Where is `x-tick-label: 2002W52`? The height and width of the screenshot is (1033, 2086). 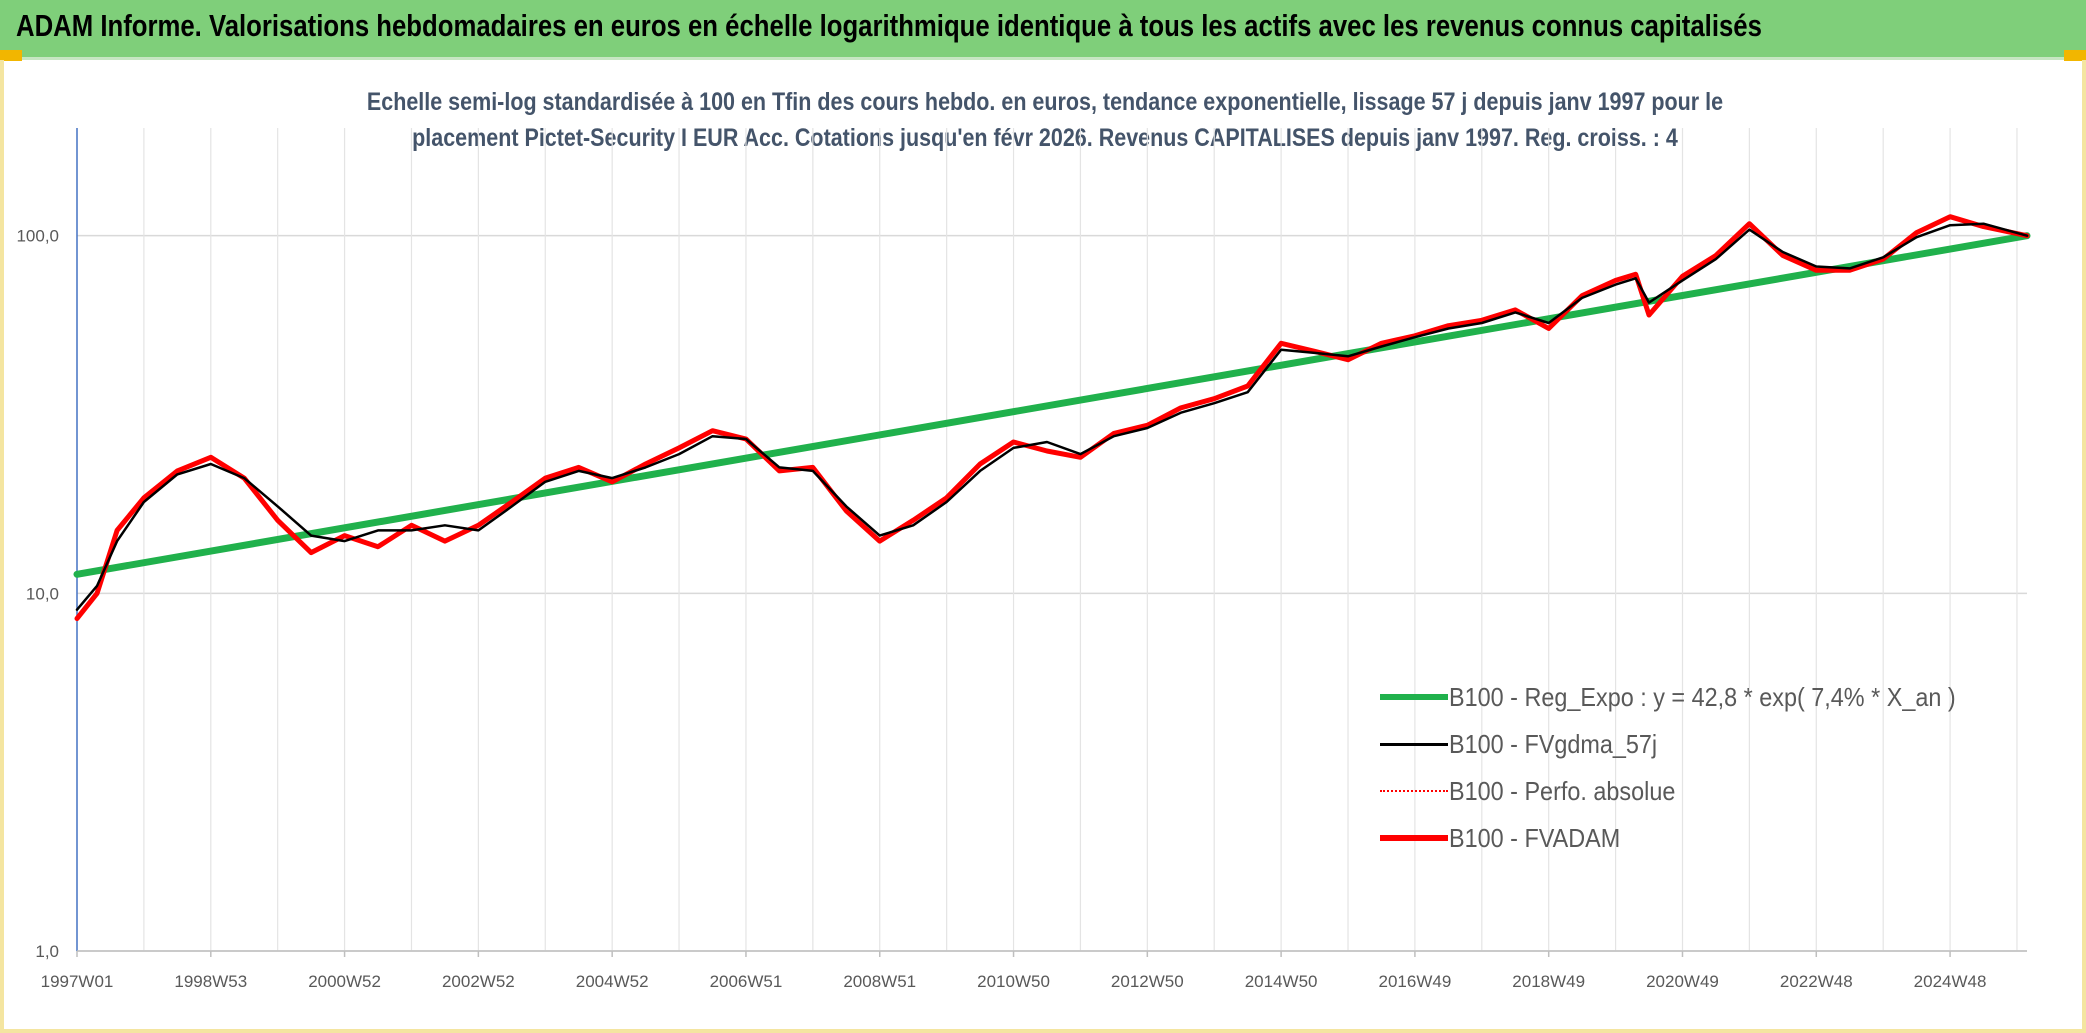 x-tick-label: 2002W52 is located at coordinates (478, 981).